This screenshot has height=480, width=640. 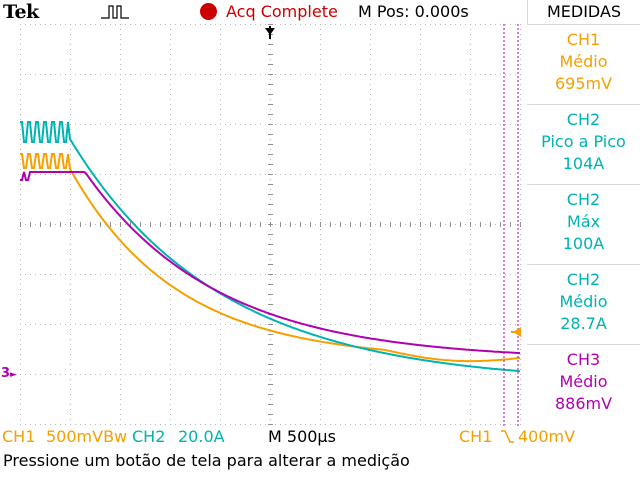 I want to click on trigger-level-marker, so click(x=516, y=332).